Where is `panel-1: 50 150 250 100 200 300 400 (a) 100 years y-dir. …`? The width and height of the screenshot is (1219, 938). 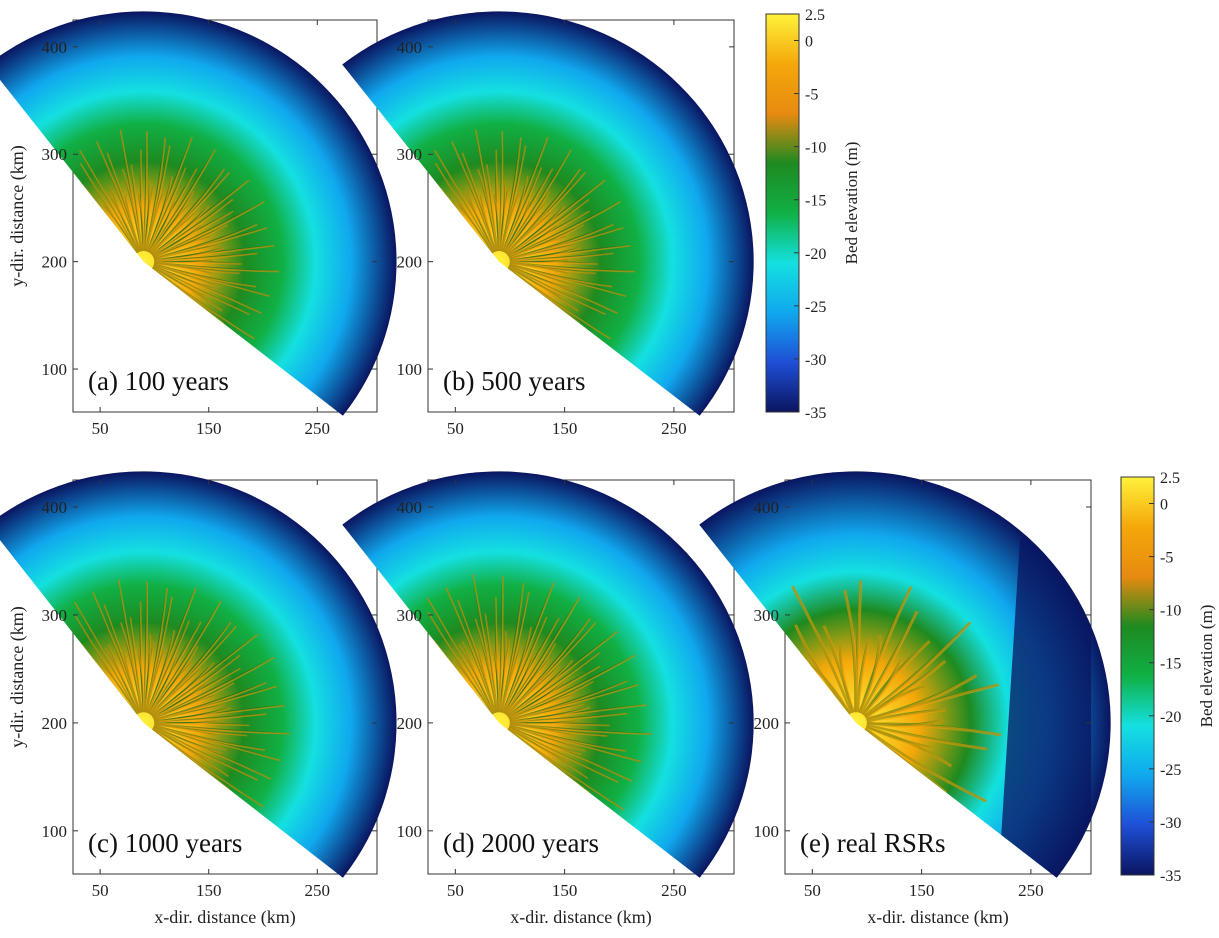
panel-1: 50 150 250 100 200 300 400 (a) 100 years y-dir. … is located at coordinates (198, 224).